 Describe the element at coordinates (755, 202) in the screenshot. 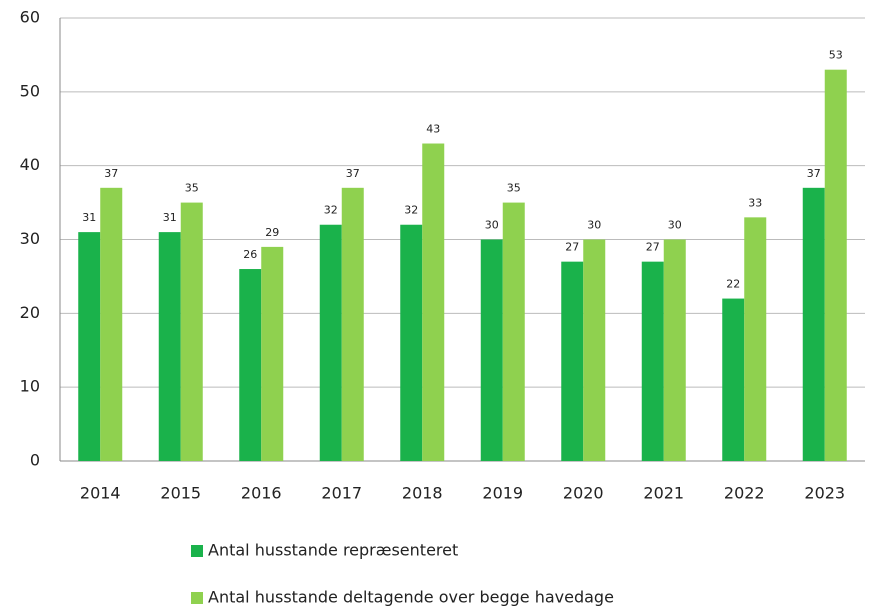

I see `value-label: 33` at that location.